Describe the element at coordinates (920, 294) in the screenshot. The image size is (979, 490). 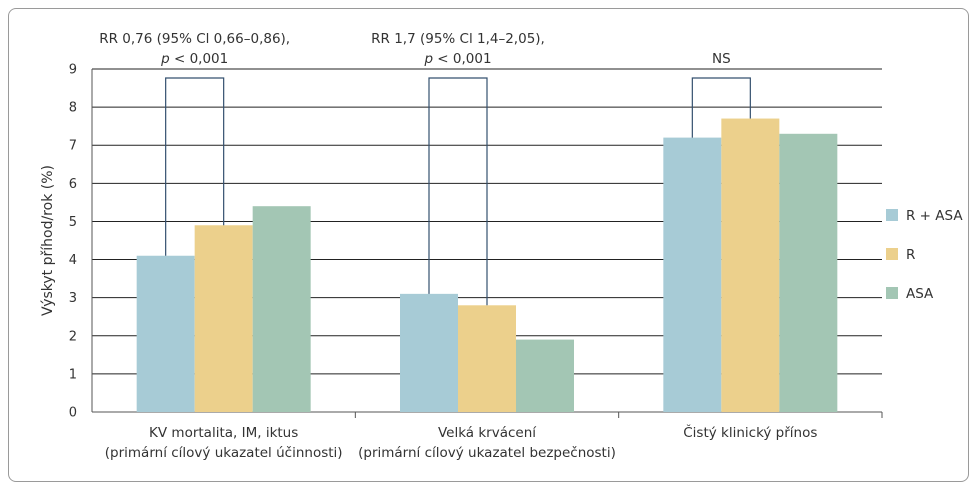
I see `legend-label-3: ASA` at that location.